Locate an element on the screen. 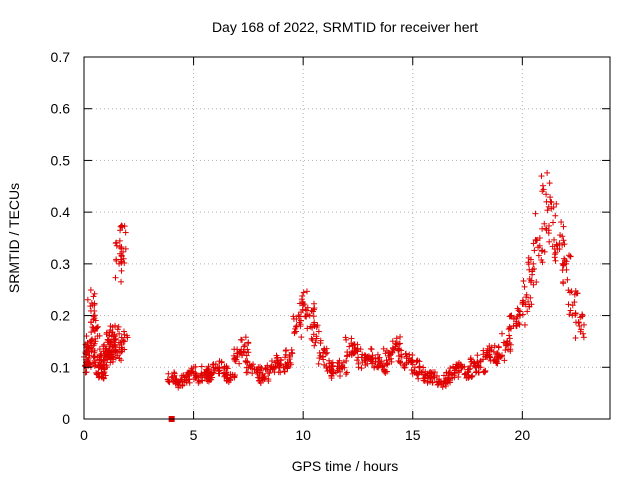  x-tick-label: 10 is located at coordinates (303, 435).